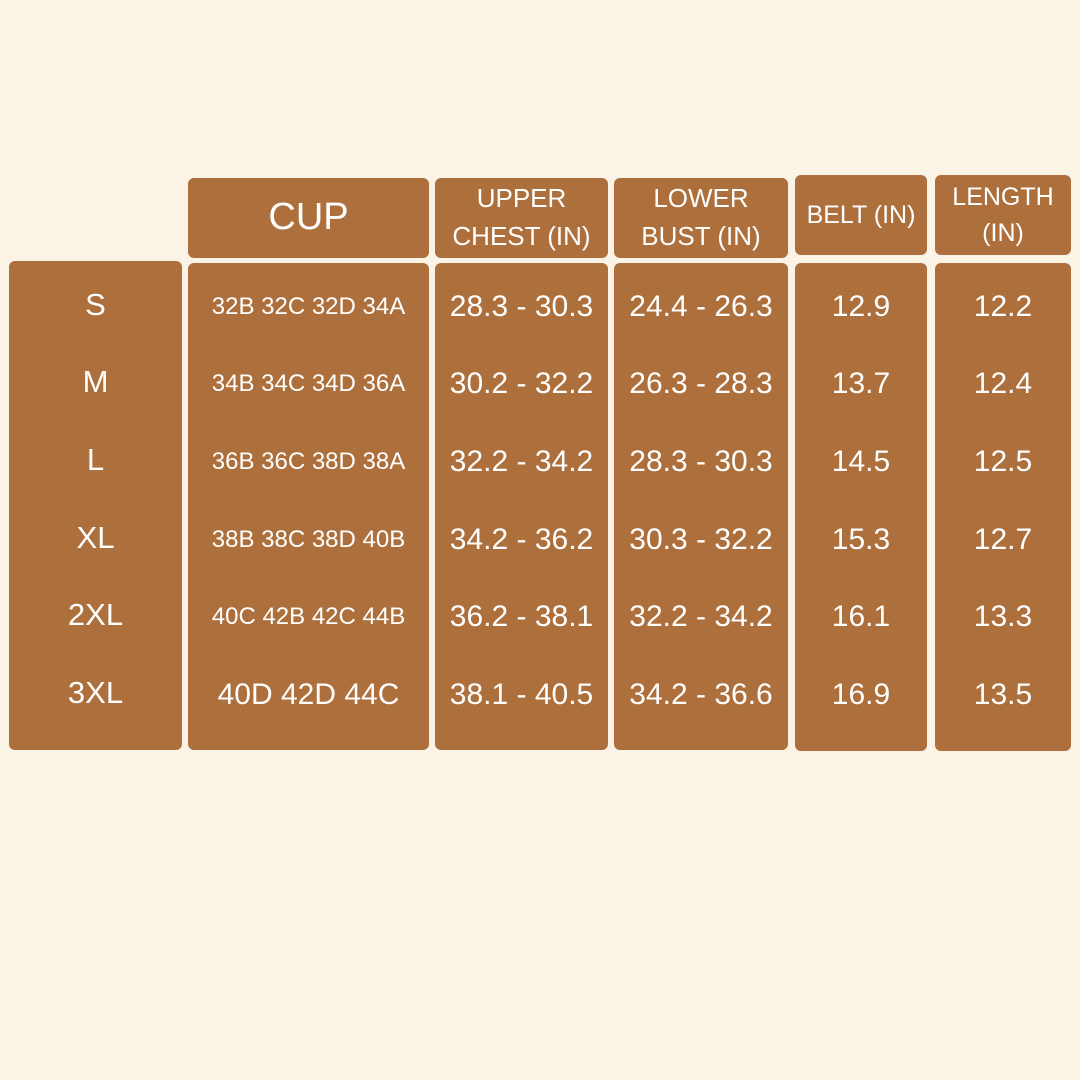 The image size is (1080, 1080). I want to click on upper-chest-cell: 34.2 - 36.2, so click(521, 539).